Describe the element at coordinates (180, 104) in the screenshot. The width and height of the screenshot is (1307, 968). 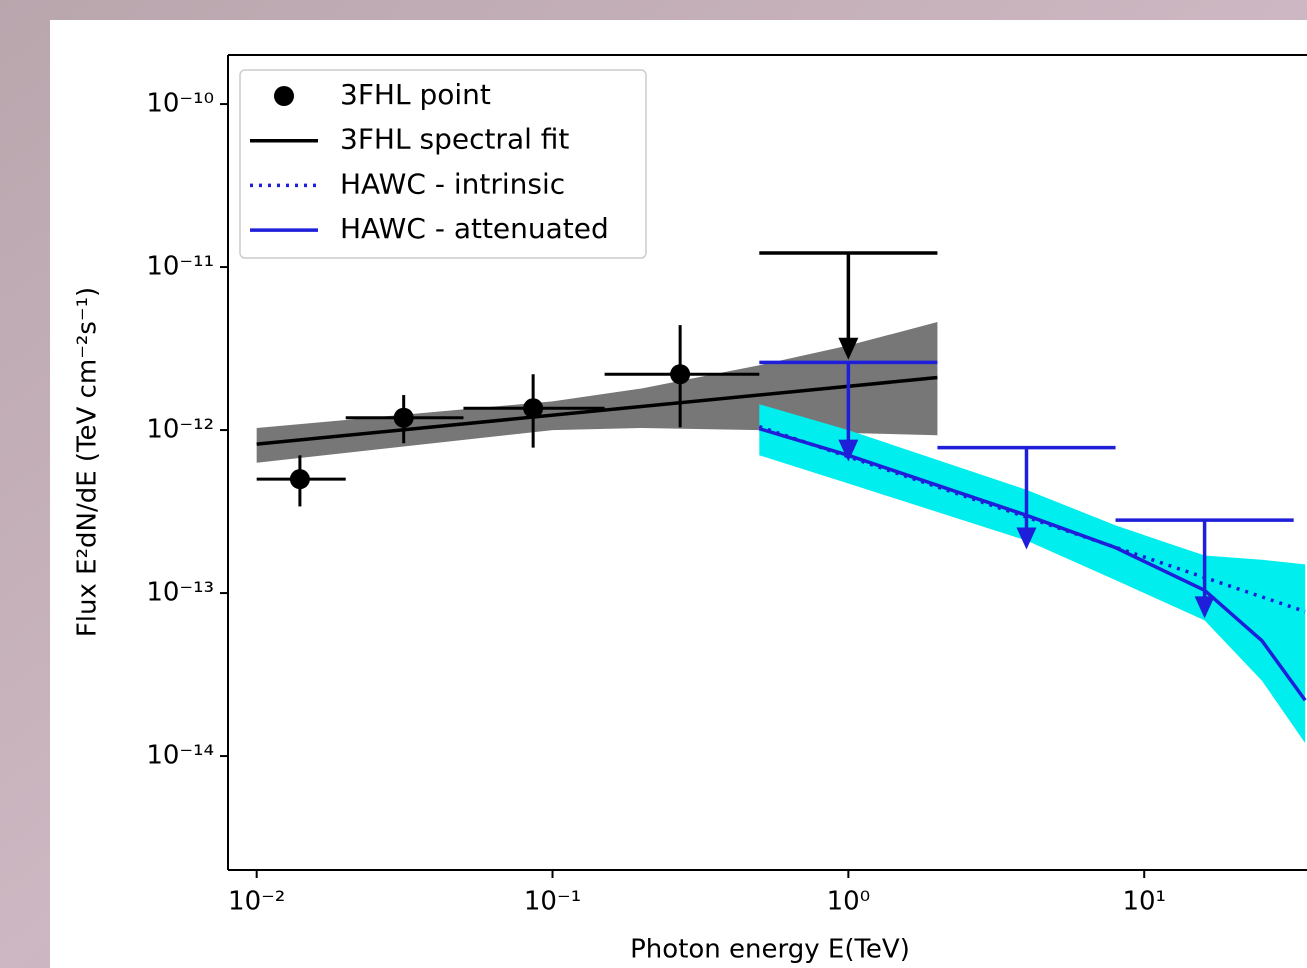
I see `y-tick-label: 10⁻¹⁰` at that location.